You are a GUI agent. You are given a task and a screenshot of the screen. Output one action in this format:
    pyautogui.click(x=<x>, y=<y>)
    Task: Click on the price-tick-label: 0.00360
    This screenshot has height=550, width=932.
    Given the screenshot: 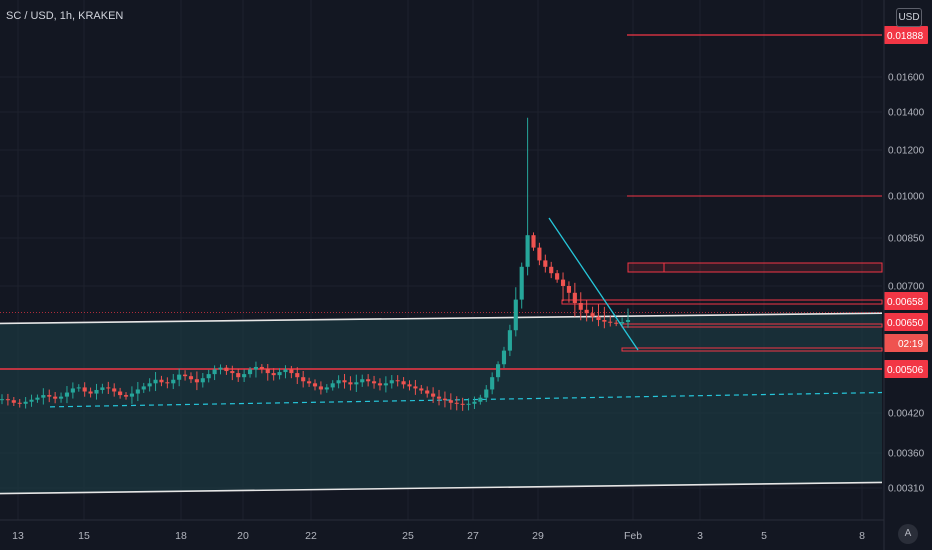 What is the action you would take?
    pyautogui.click(x=906, y=454)
    